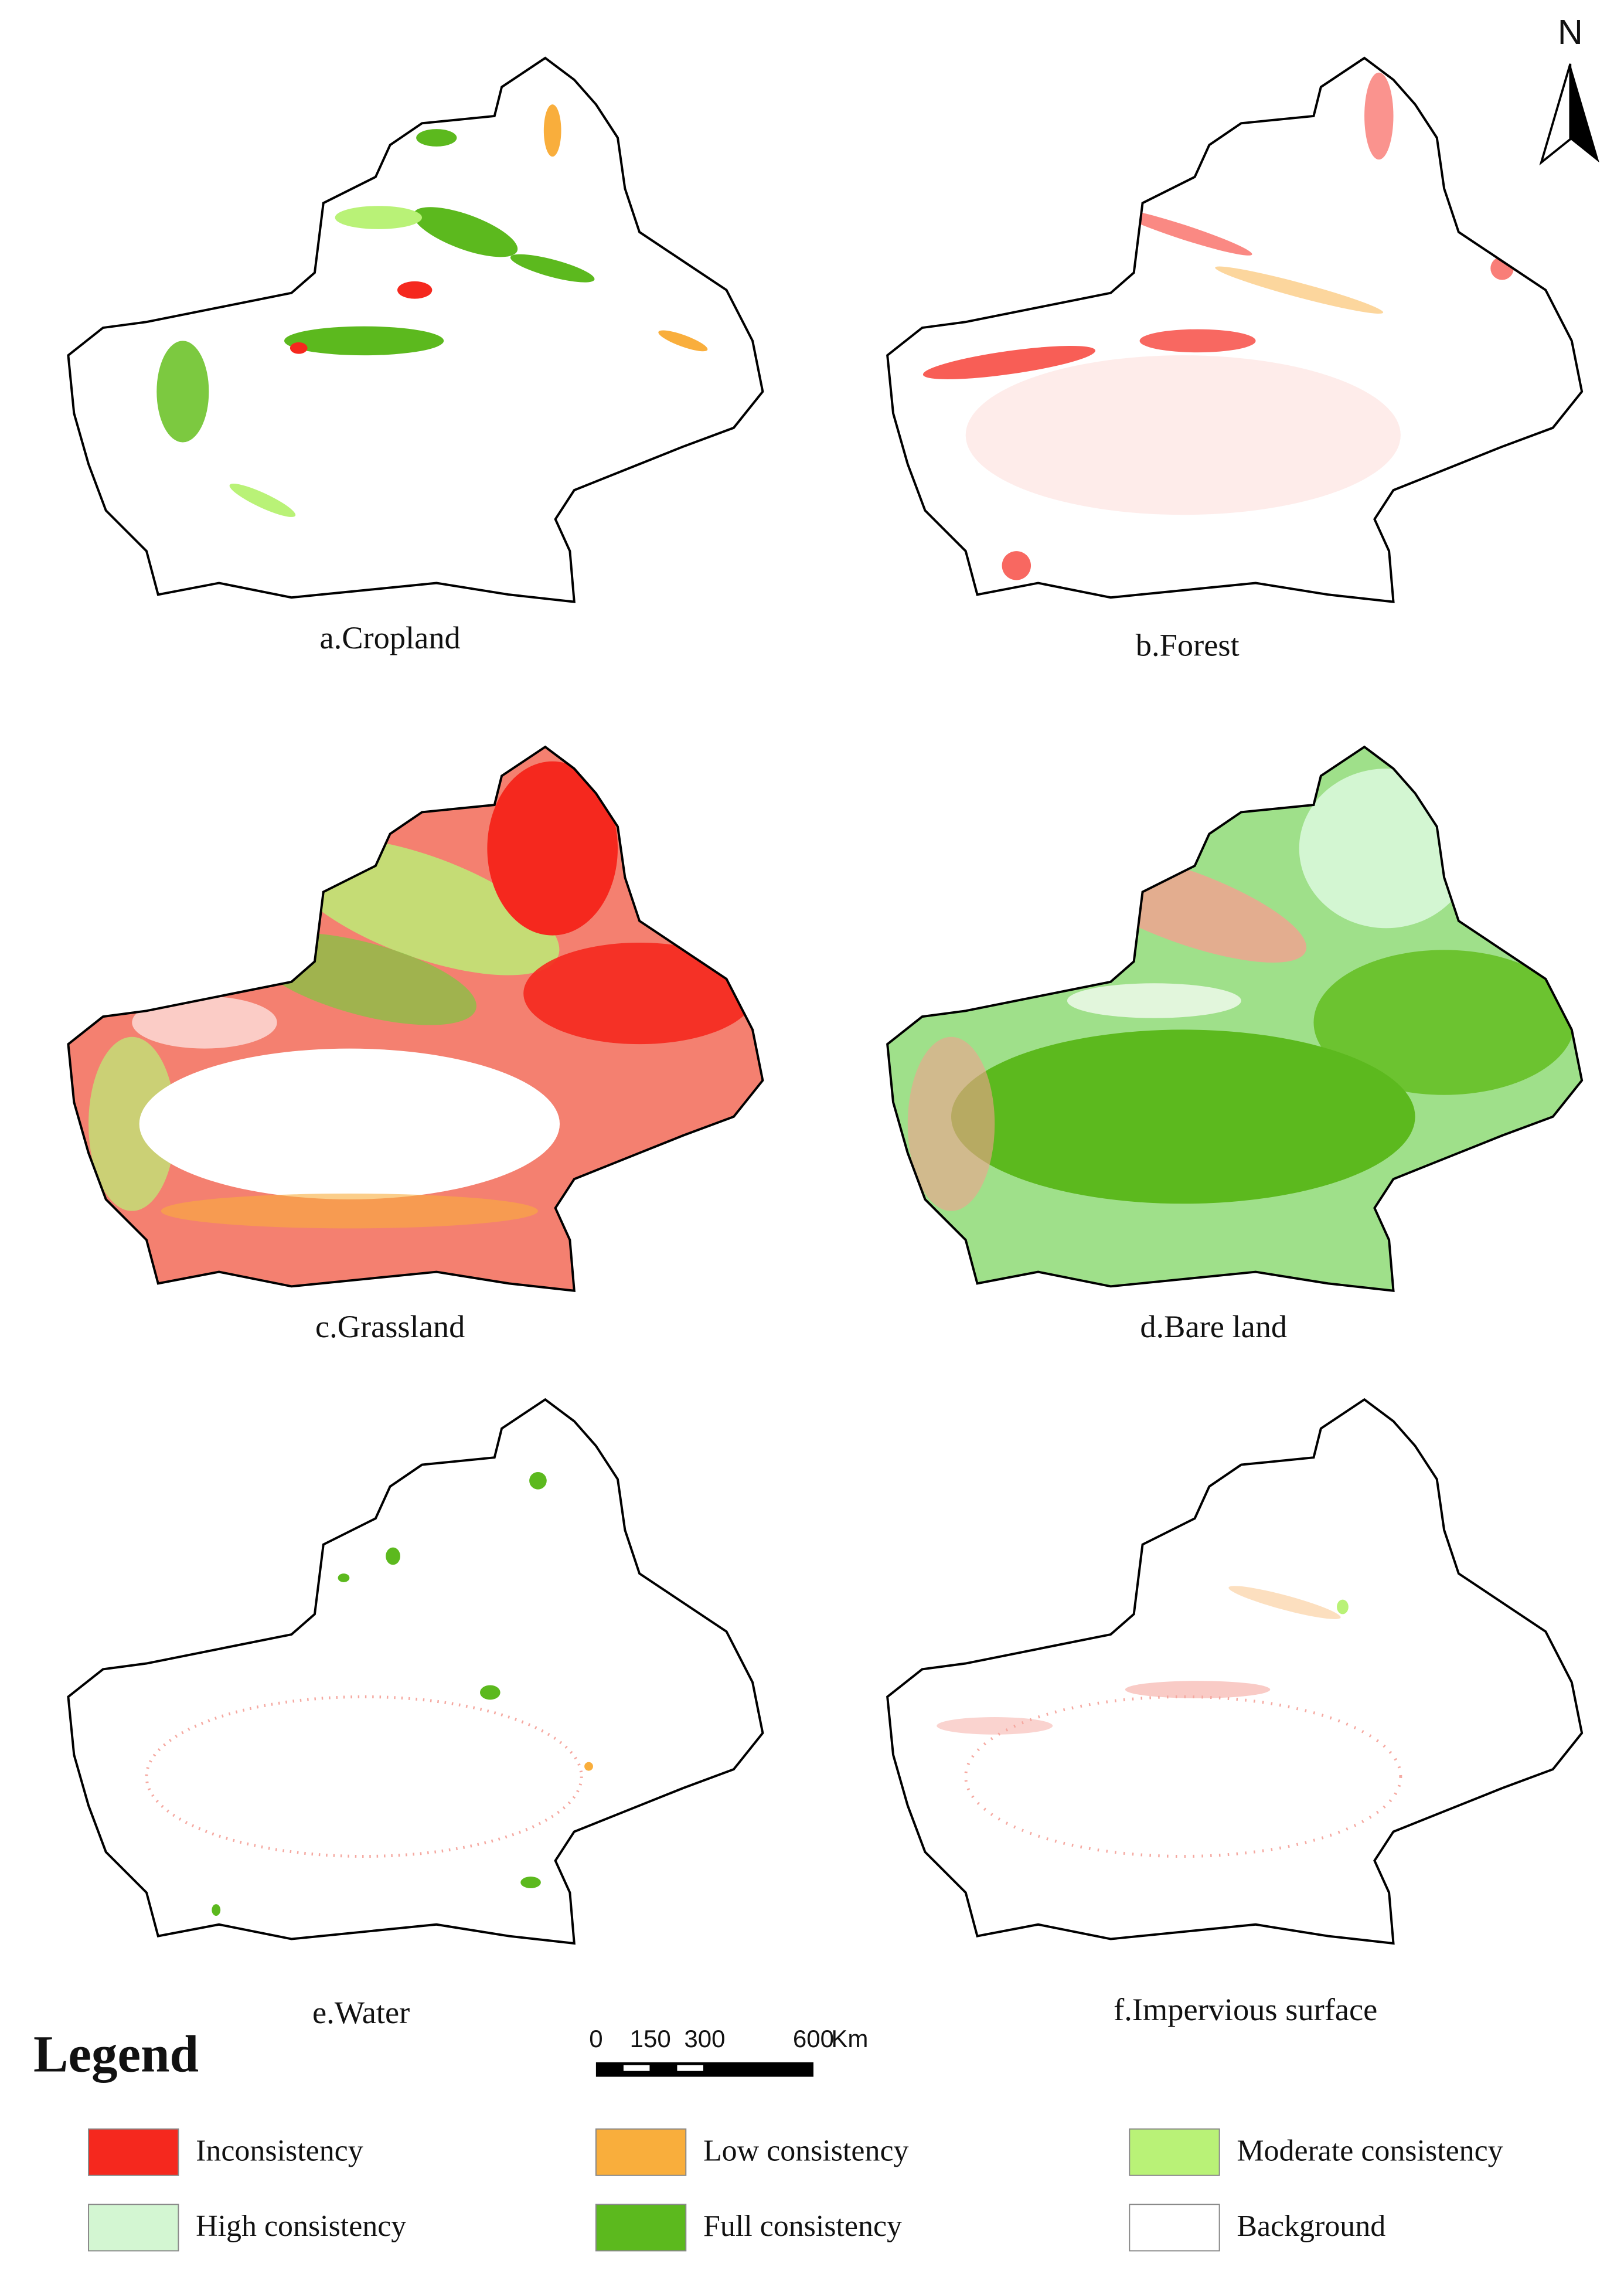  What do you see at coordinates (361, 2012) in the screenshot?
I see `panel-caption: e.Water` at bounding box center [361, 2012].